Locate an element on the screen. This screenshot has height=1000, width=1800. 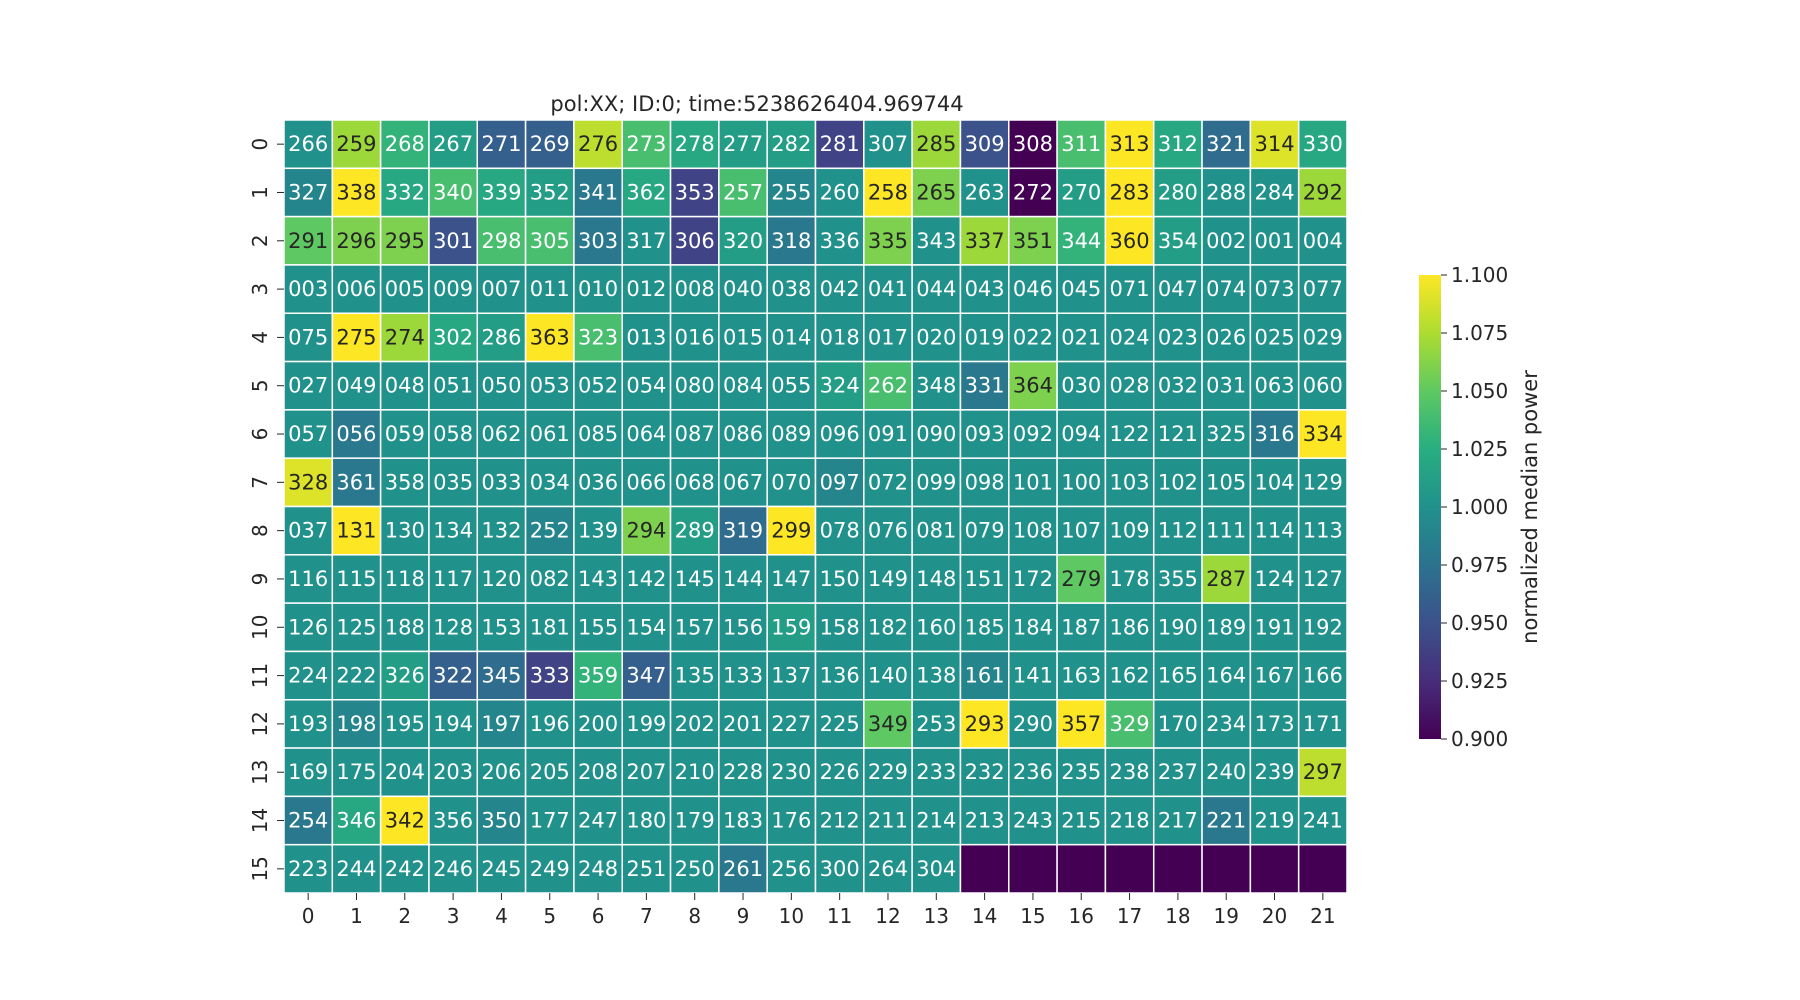
cell-label: 178 is located at coordinates (1130, 579).